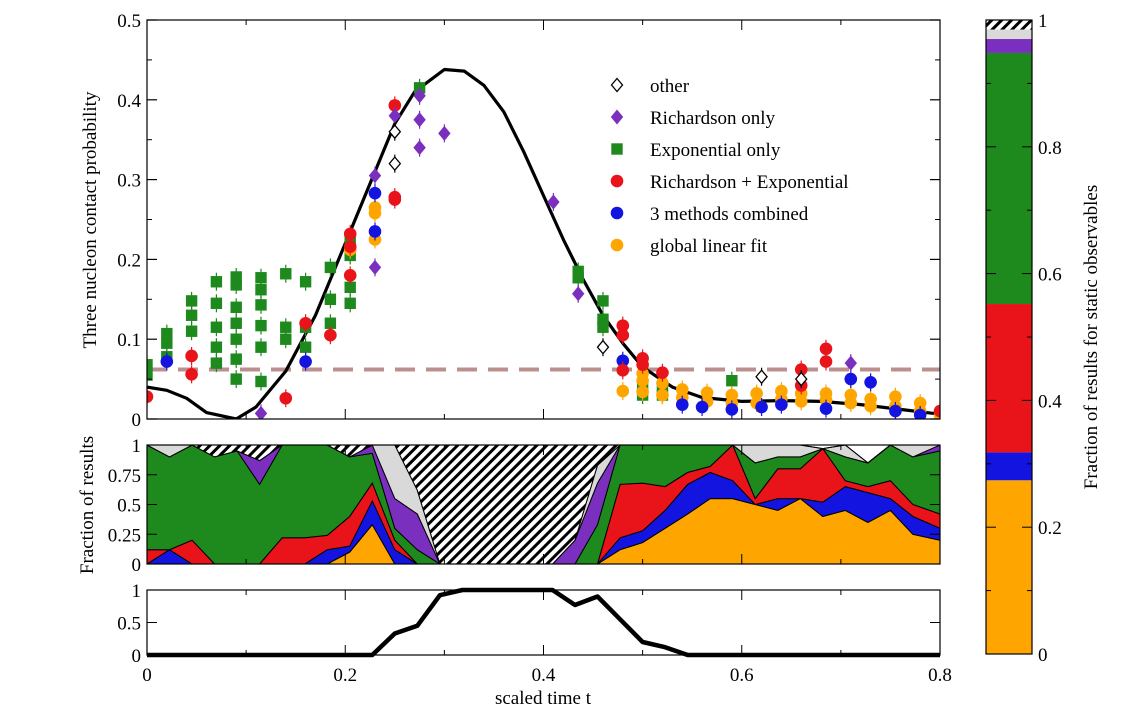 The height and width of the screenshot is (715, 1127). I want to click on colorbar-tick-label: 1, so click(1043, 21).